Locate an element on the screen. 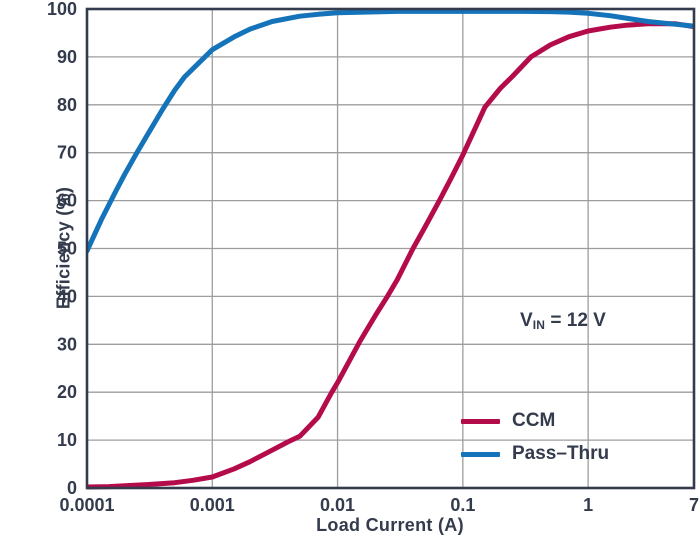 The image size is (700, 545). vin-annotation: VIN = 12 V is located at coordinates (563, 321).